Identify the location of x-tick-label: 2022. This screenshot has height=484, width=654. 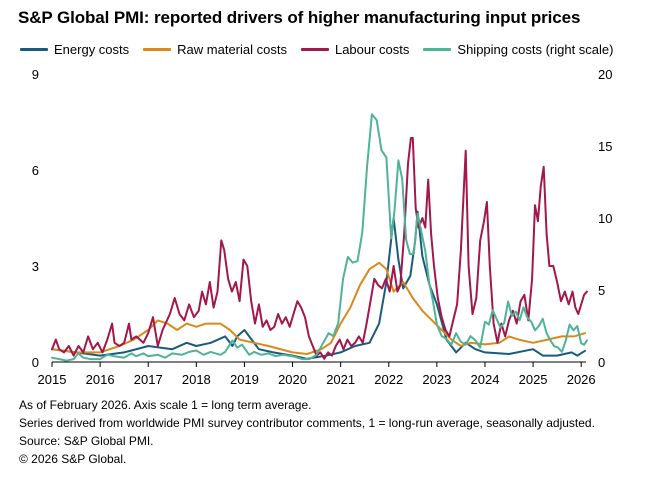
(388, 379).